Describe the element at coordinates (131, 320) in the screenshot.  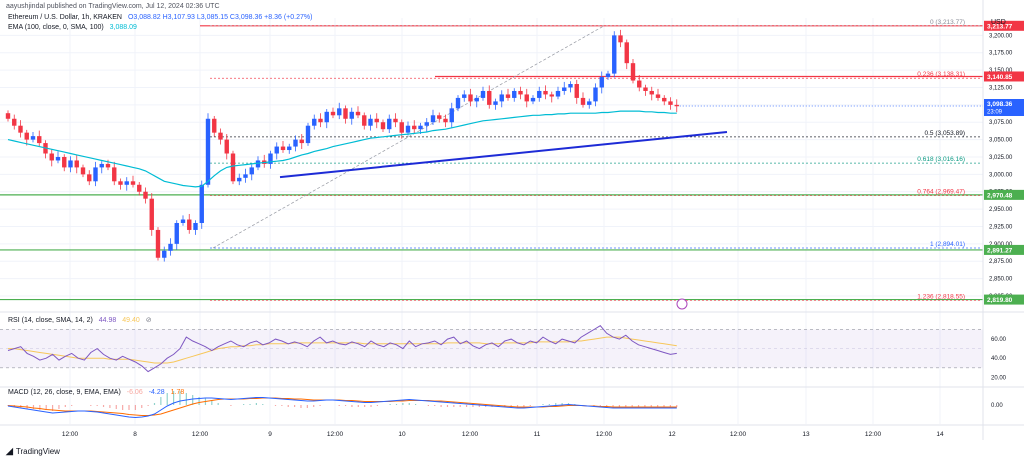
I see `rsi-ma-legend-value: 49.40` at that location.